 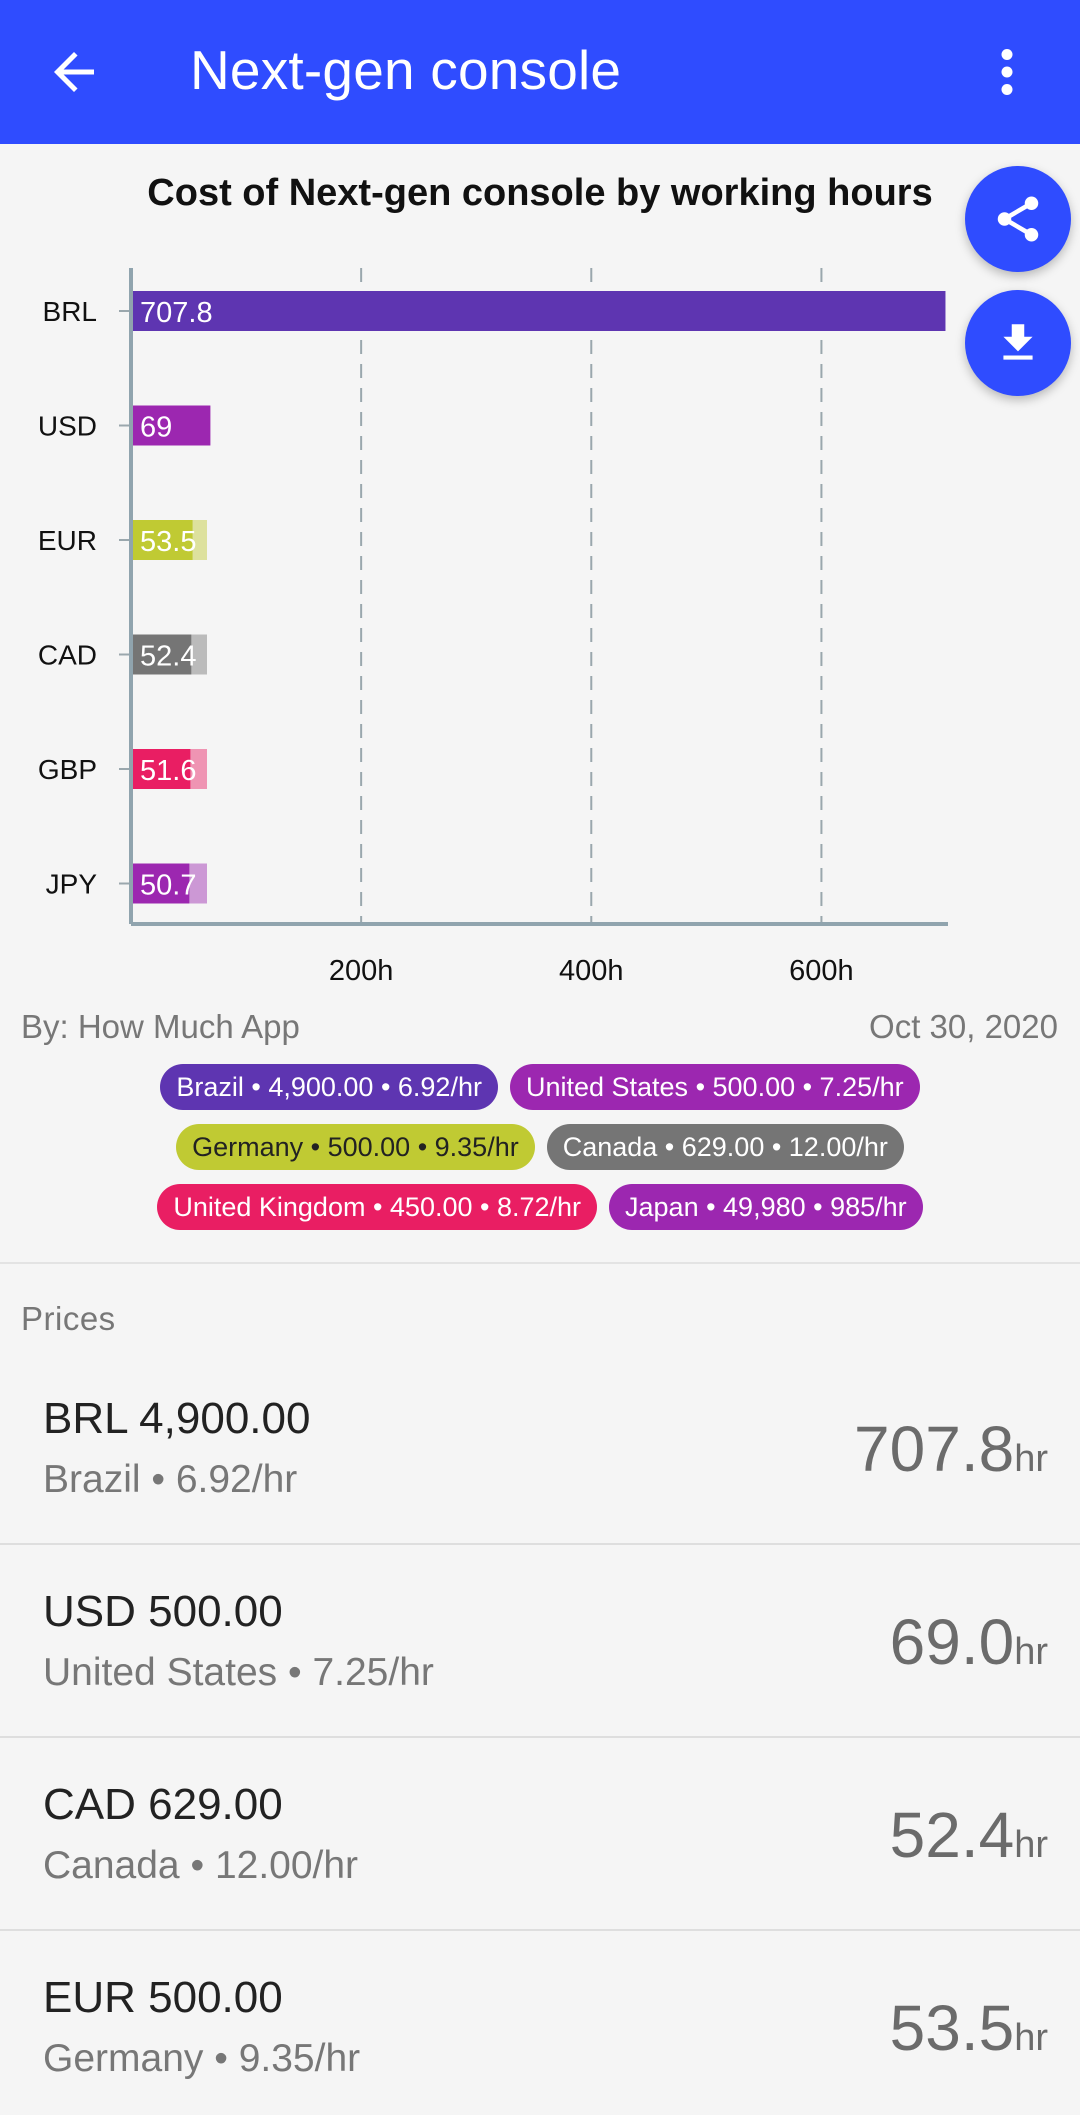 I want to click on y-tick-label: BRL, so click(x=70, y=311).